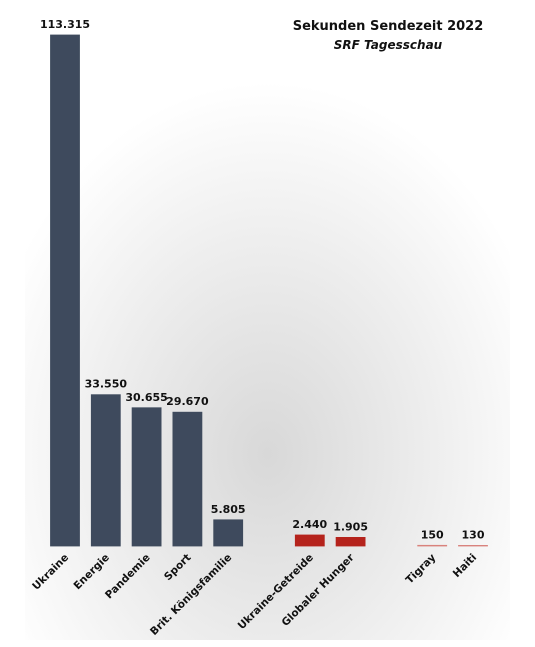  What do you see at coordinates (187, 401) in the screenshot?
I see `value-label: 29.670` at bounding box center [187, 401].